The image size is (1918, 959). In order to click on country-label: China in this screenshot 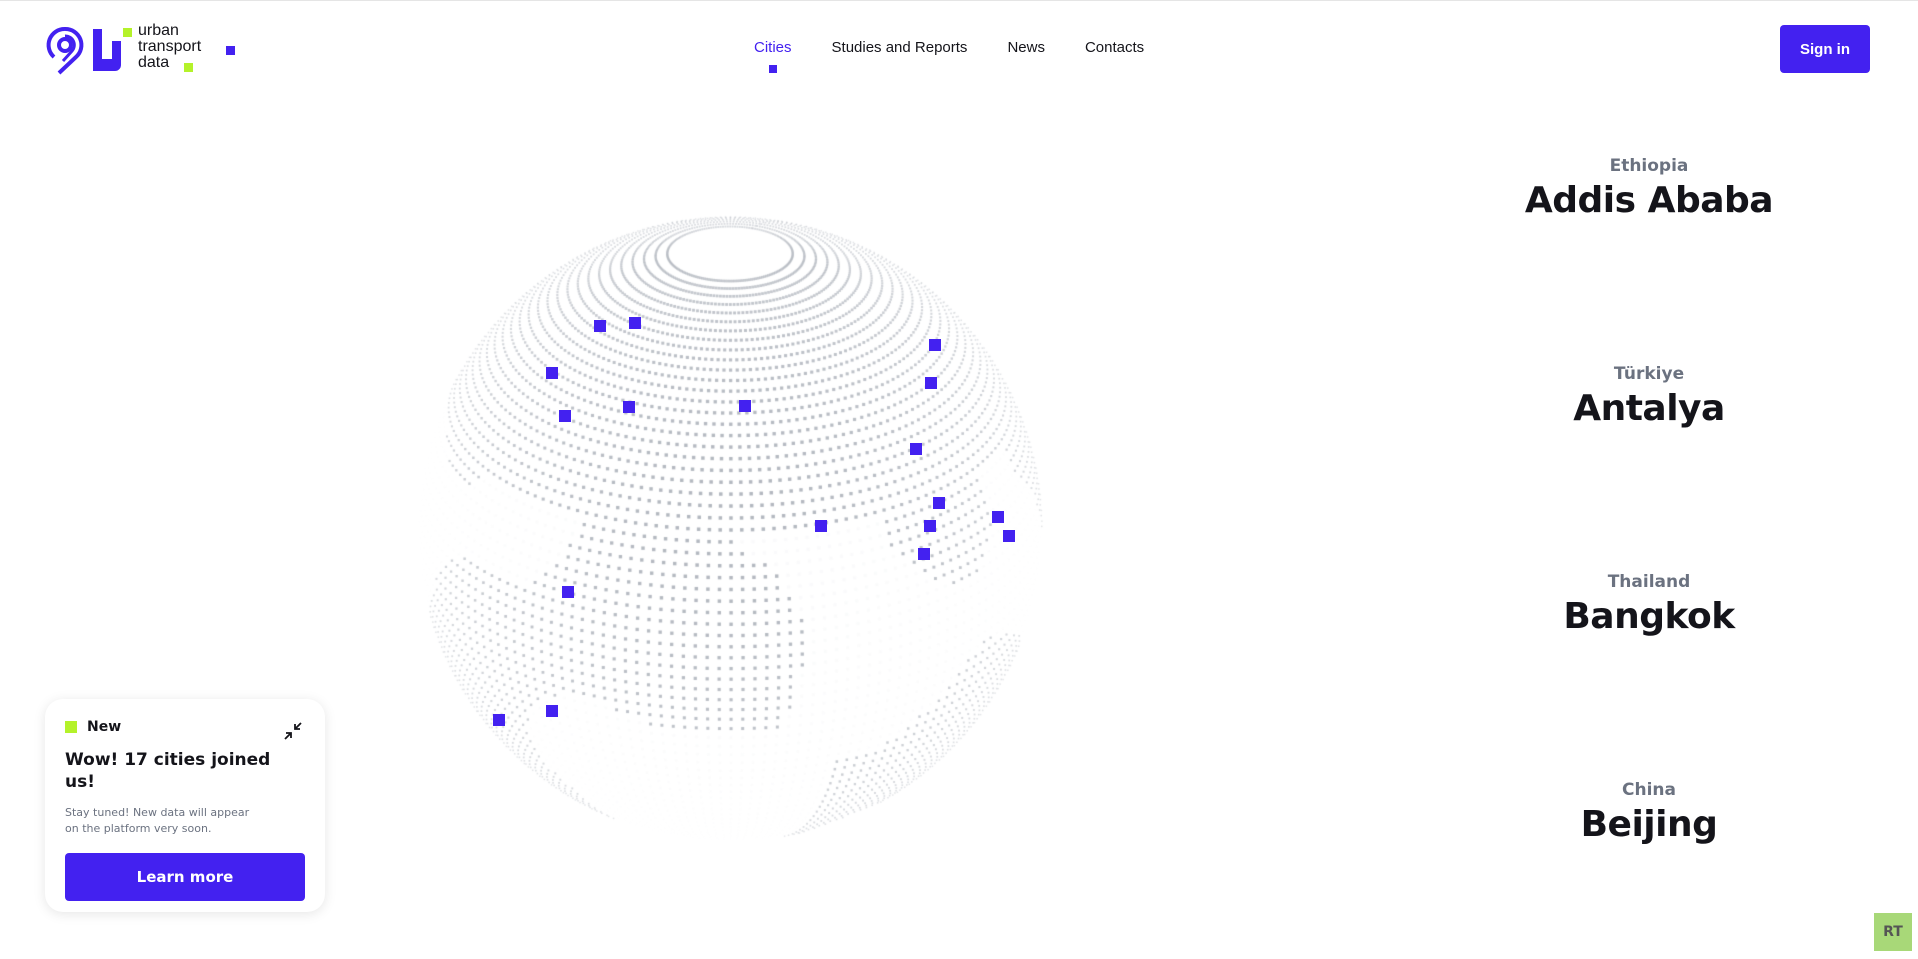, I will do `click(1649, 790)`.